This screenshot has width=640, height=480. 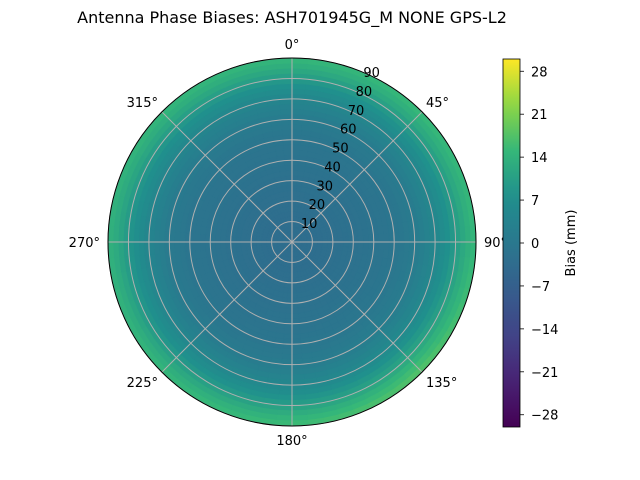 What do you see at coordinates (292, 45) in the screenshot?
I see `theta-tick-label: 0°` at bounding box center [292, 45].